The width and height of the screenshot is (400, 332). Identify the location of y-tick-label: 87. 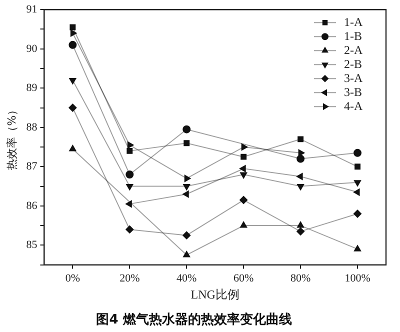
(32, 166).